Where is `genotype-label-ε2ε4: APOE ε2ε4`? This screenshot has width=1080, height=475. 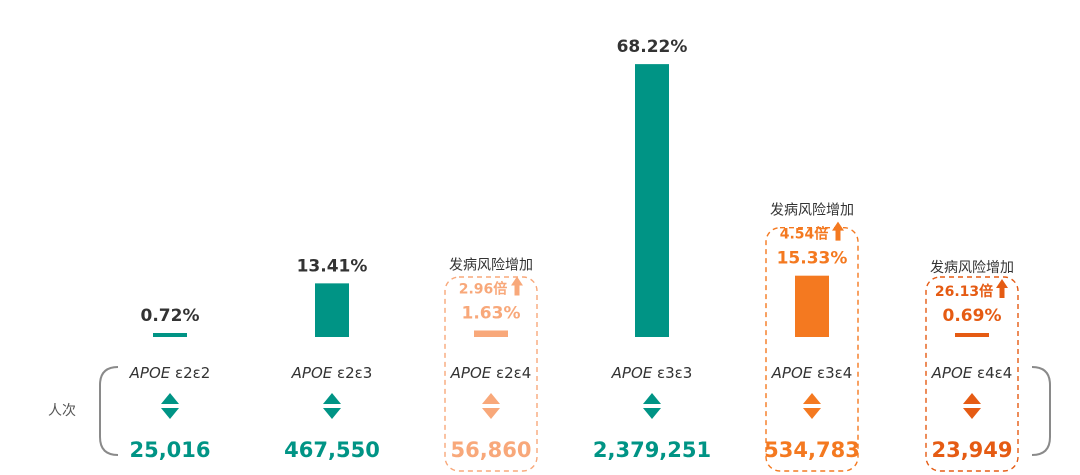
genotype-label-ε2ε4: APOE ε2ε4 is located at coordinates (491, 373).